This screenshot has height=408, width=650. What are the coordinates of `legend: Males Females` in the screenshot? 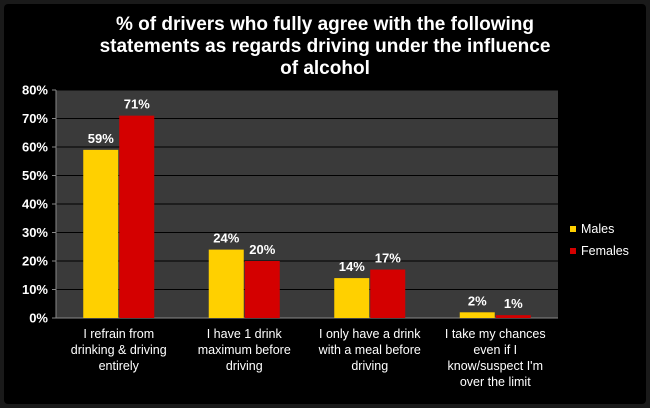 It's located at (599, 240).